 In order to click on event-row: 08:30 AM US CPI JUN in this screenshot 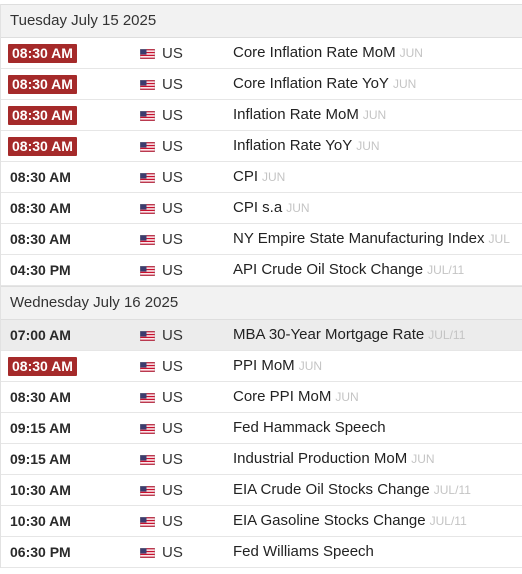, I will do `click(261, 177)`.